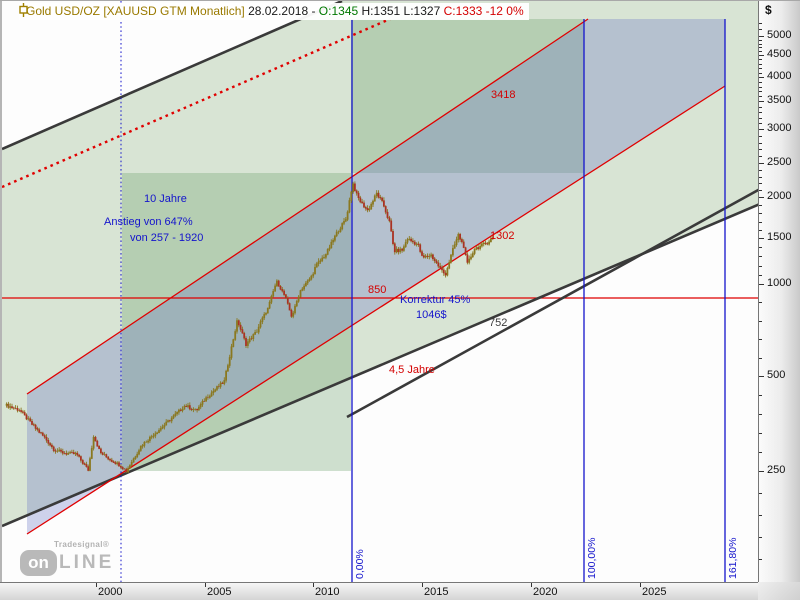 The width and height of the screenshot is (800, 600). What do you see at coordinates (779, 196) in the screenshot?
I see `y-axis-label-2000: 2000` at bounding box center [779, 196].